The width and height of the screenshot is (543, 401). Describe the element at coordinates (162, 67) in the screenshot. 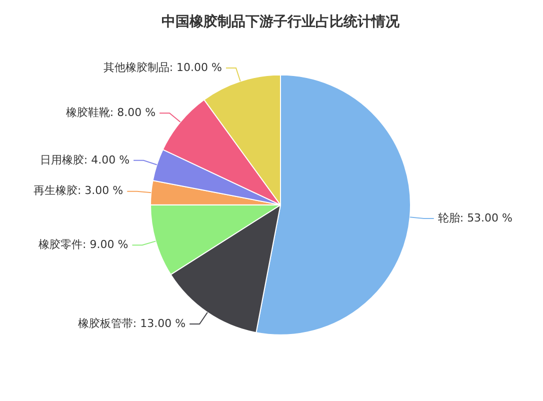

I see `slice-label: 其他橡胶制品: 10.00 %` at that location.